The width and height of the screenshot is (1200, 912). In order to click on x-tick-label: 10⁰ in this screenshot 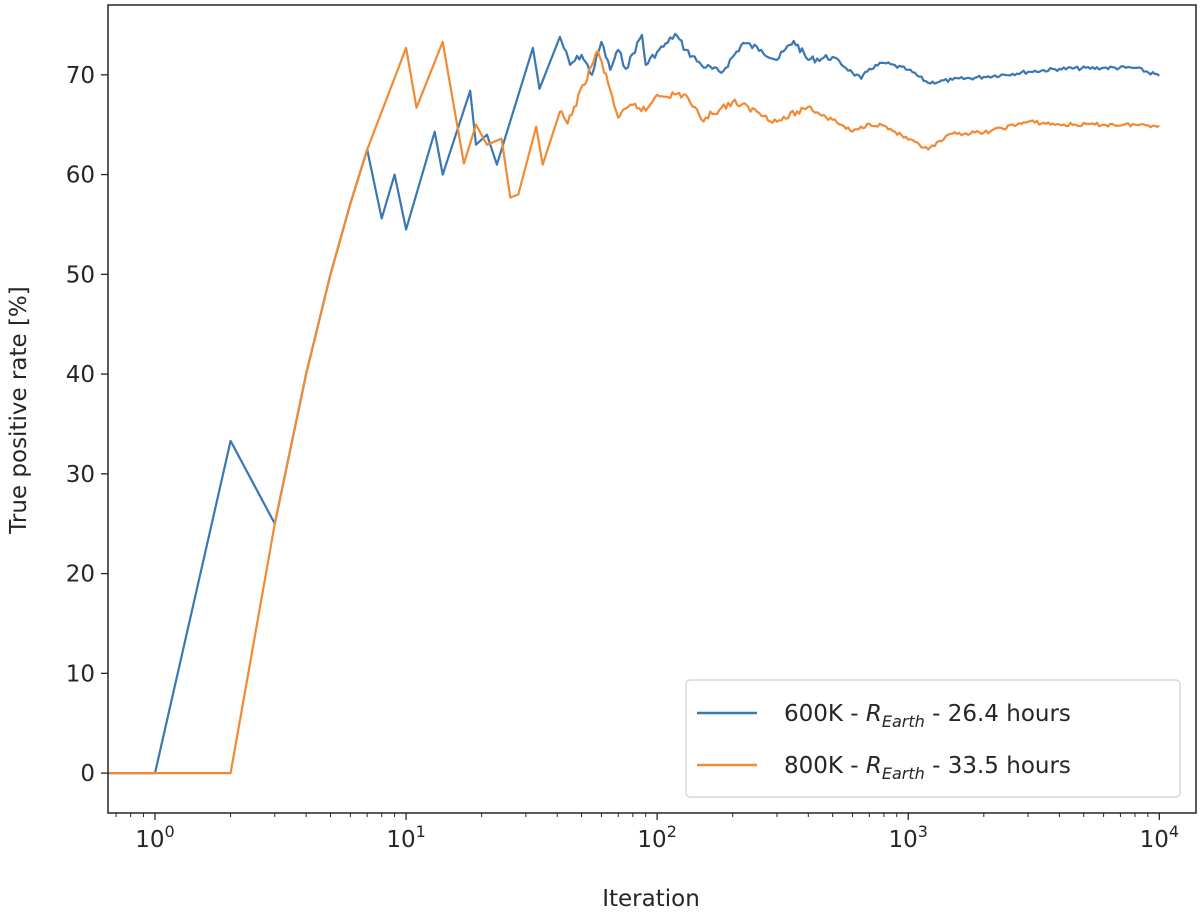, I will do `click(154, 837)`.